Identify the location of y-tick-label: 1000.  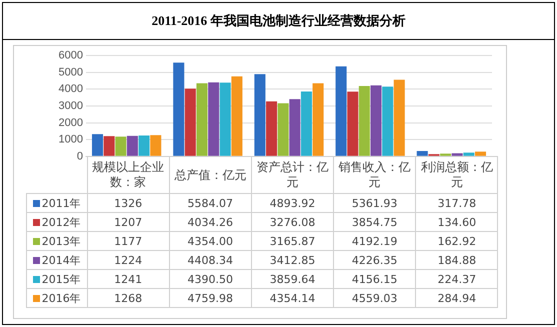
(70, 140).